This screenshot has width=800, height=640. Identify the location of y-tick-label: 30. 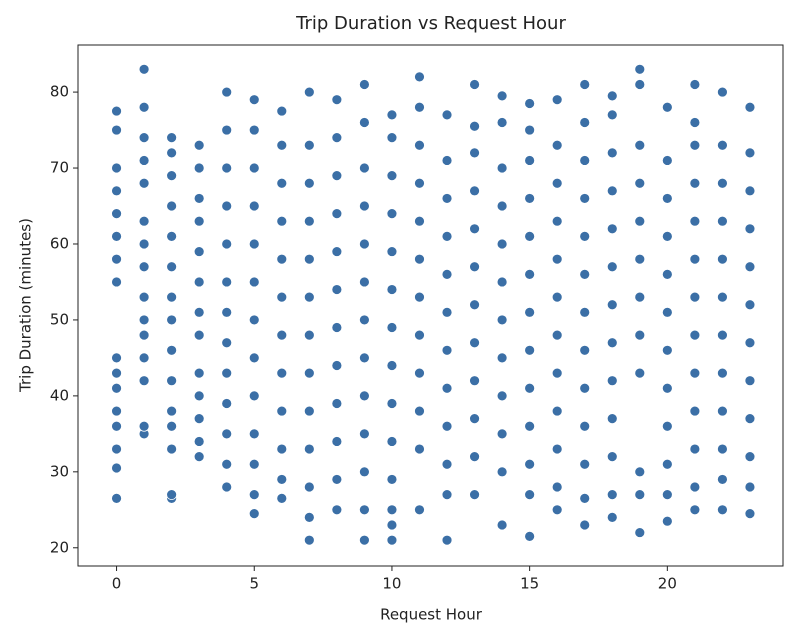
(59, 471).